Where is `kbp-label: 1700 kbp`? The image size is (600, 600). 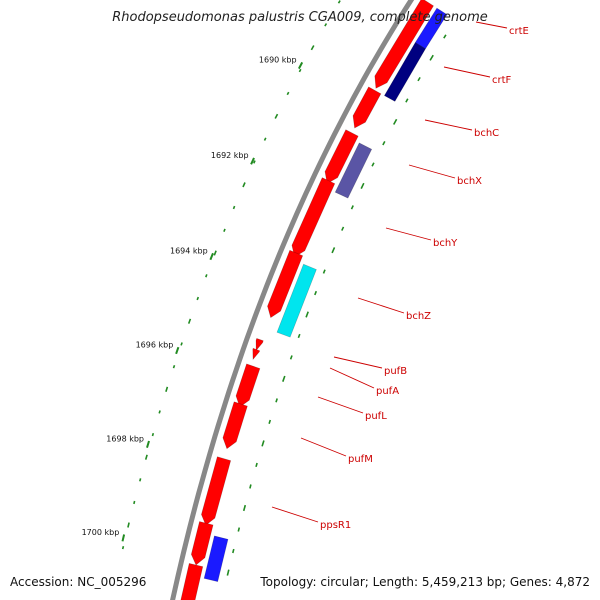
kbp-label: 1700 kbp is located at coordinates (101, 532).